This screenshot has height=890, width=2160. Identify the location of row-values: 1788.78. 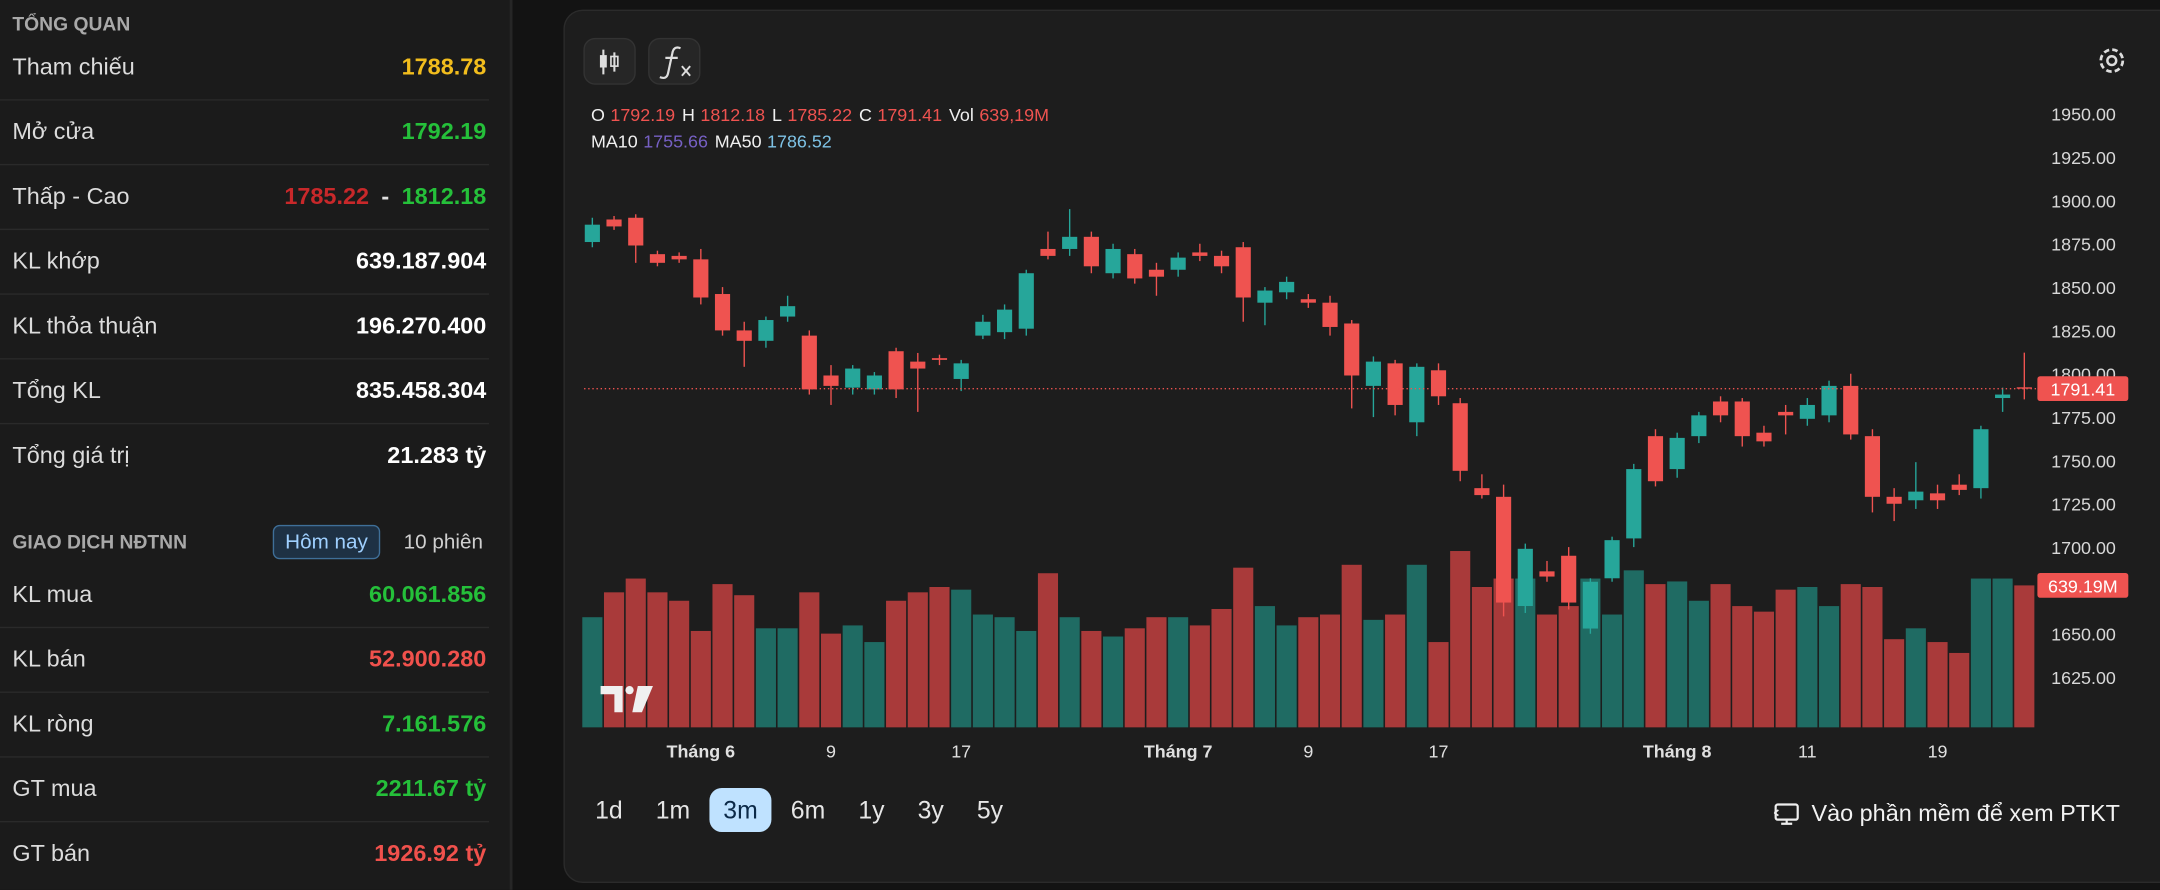
(444, 68).